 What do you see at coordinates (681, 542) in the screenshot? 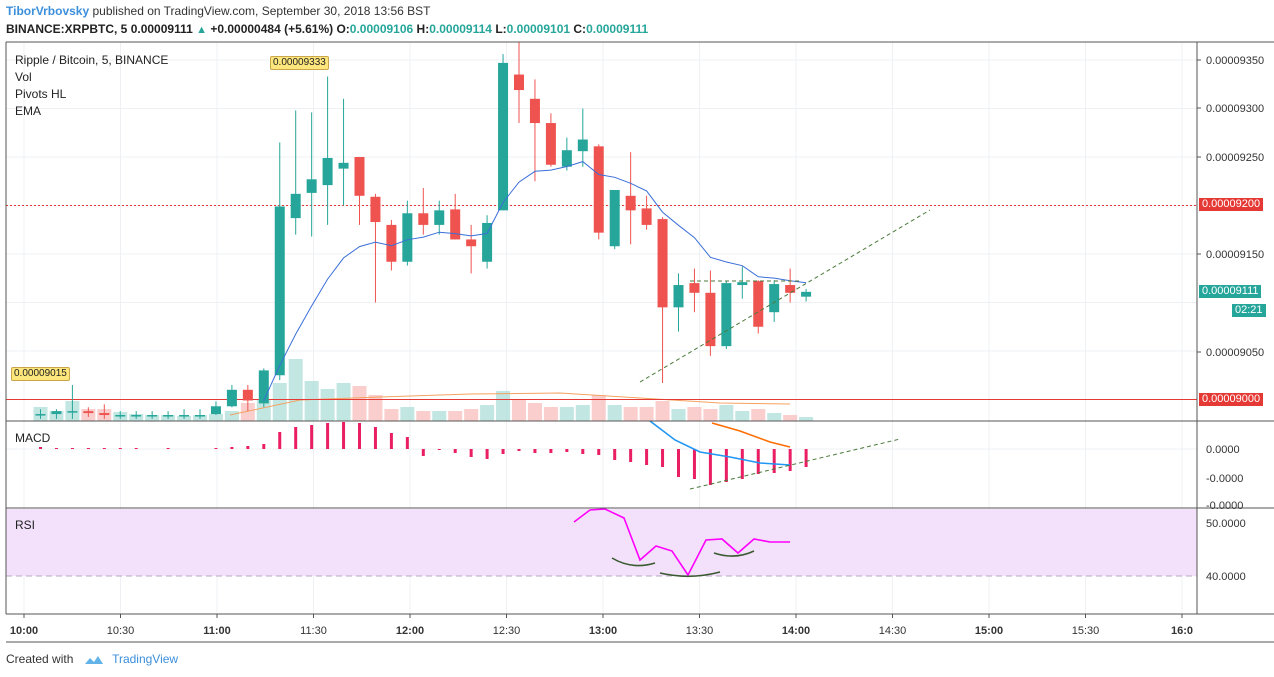
I see `rsi-line` at bounding box center [681, 542].